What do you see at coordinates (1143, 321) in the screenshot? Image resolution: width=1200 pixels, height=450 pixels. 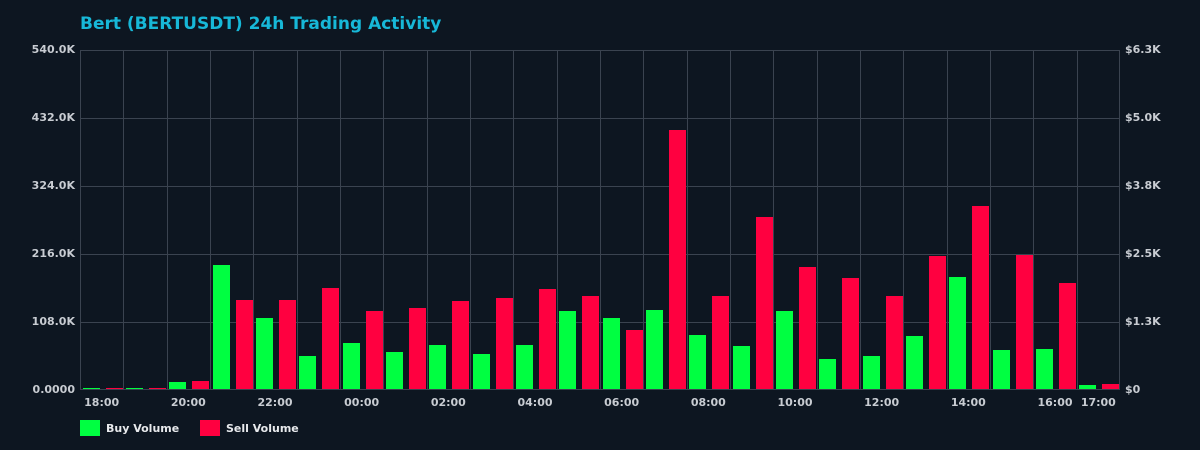 I see `y-tick-right: $1.3K` at bounding box center [1143, 321].